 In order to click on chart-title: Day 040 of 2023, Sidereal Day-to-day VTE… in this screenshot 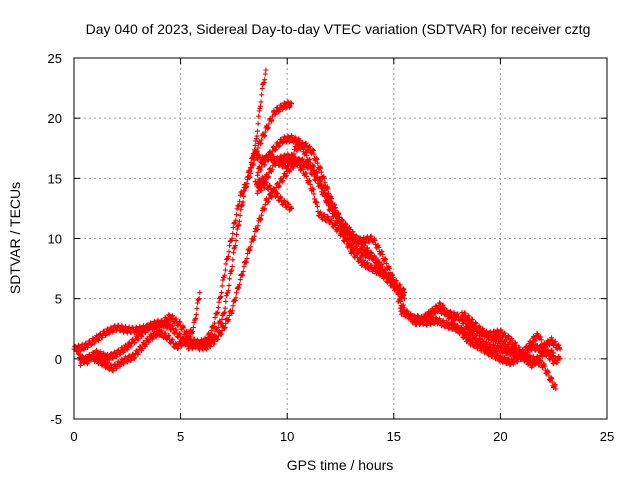, I will do `click(338, 29)`.